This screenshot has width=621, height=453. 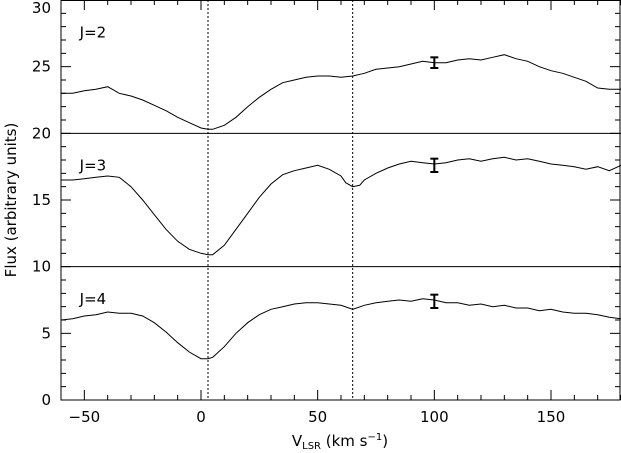 What do you see at coordinates (41, 133) in the screenshot?
I see `y-tick-label-4: 20` at bounding box center [41, 133].